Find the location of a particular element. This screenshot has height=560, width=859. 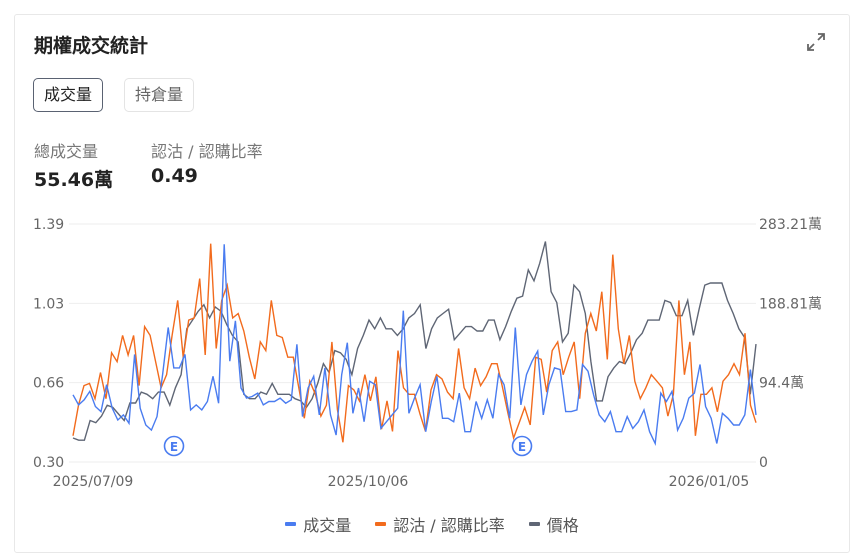

legend-label: 成交量 is located at coordinates (327, 525).